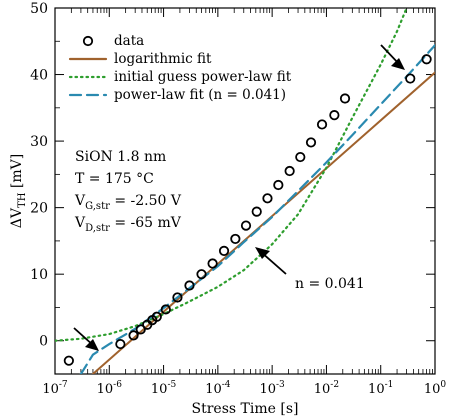 The height and width of the screenshot is (419, 450). Describe the element at coordinates (330, 284) in the screenshot. I see `annotation-label: n = 0.041` at that location.